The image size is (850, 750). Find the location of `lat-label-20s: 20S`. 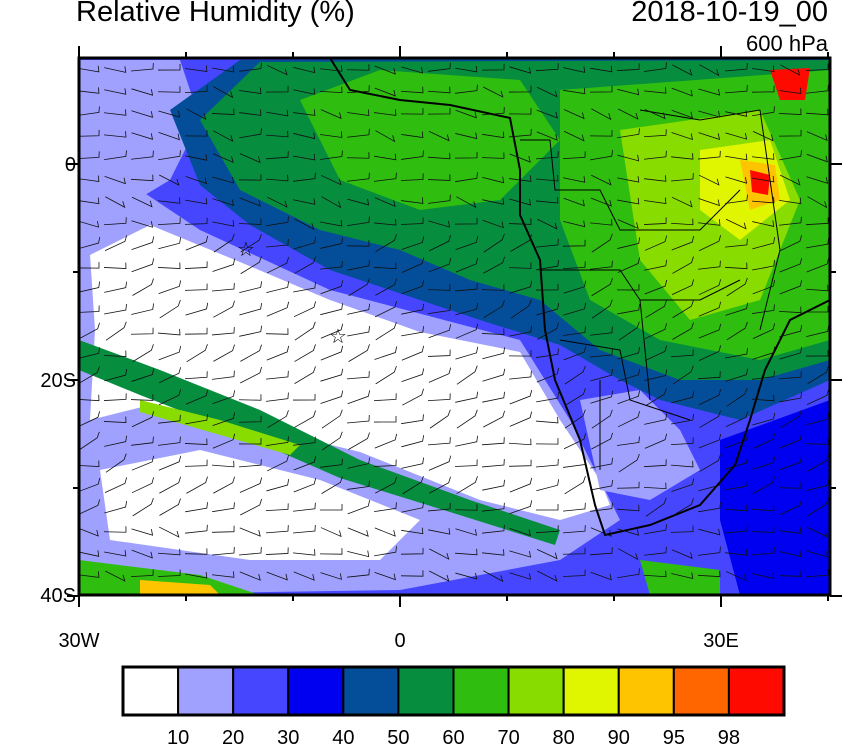

lat-label-20s: 20S is located at coordinates (58, 381).